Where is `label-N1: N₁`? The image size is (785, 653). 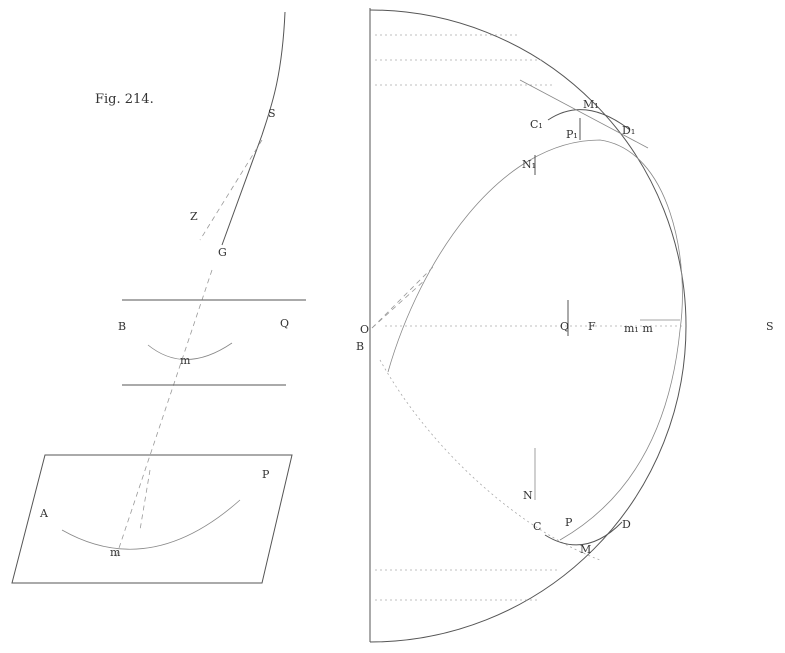 label-N1: N₁ is located at coordinates (529, 164).